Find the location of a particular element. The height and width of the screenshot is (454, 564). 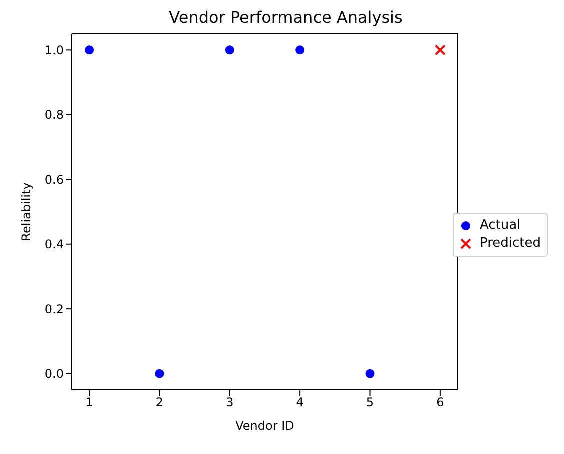

x-axis-title: Vendor ID is located at coordinates (265, 426).